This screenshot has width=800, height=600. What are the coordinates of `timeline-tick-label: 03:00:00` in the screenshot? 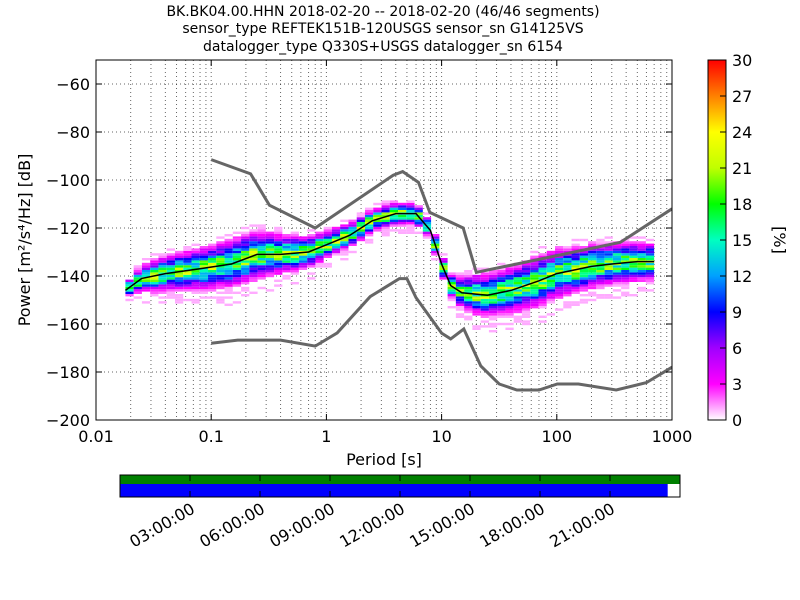 It's located at (162, 525).